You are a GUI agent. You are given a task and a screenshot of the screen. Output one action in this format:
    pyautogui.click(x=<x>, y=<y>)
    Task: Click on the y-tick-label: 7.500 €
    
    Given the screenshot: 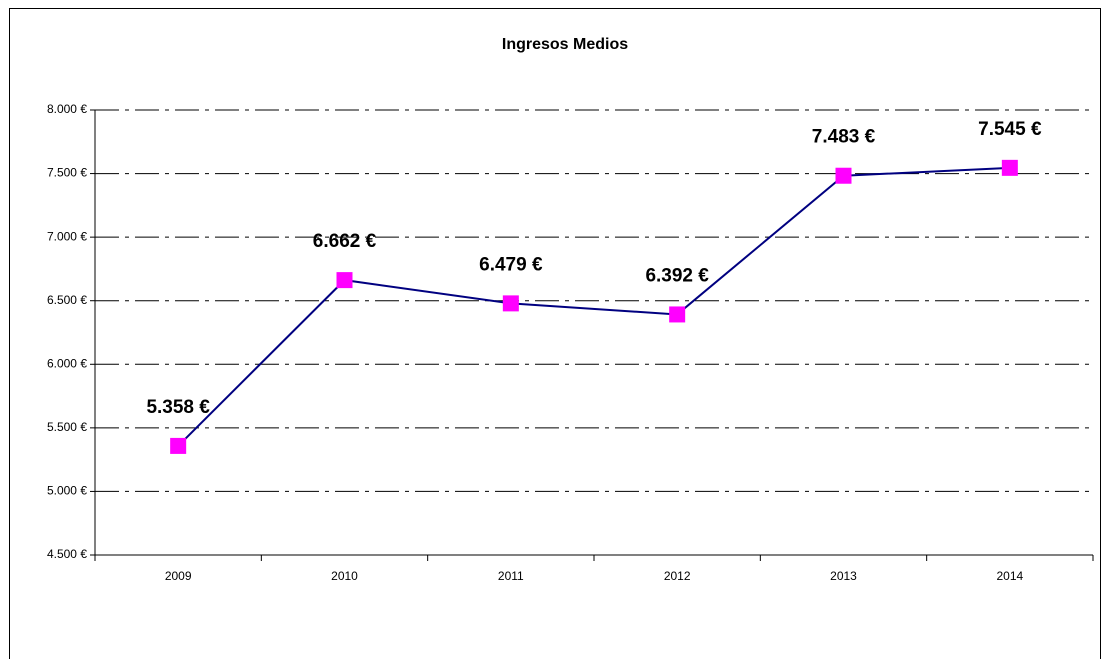 What is the action you would take?
    pyautogui.click(x=67, y=173)
    